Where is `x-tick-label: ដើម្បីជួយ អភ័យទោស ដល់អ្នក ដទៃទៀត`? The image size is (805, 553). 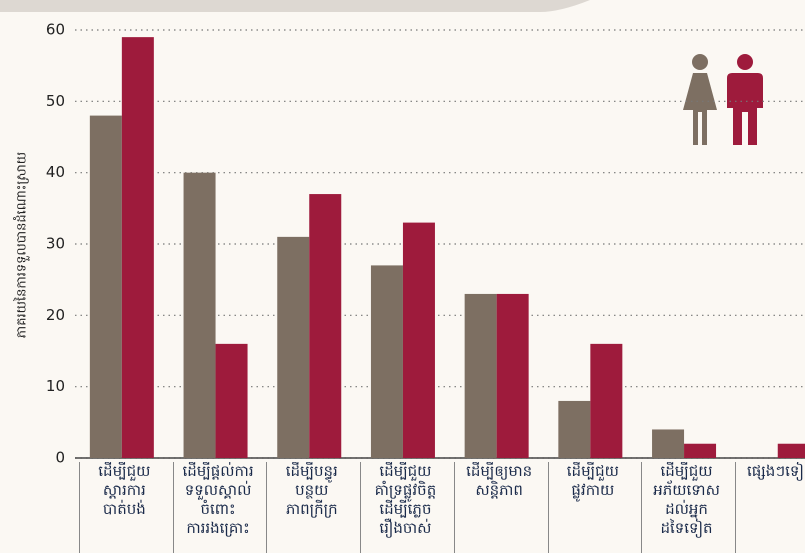
x-tick-label: ដើម្បីជួយ អភ័យទោស ដល់អ្នក ដទៃទៀត is located at coordinates (686, 507).